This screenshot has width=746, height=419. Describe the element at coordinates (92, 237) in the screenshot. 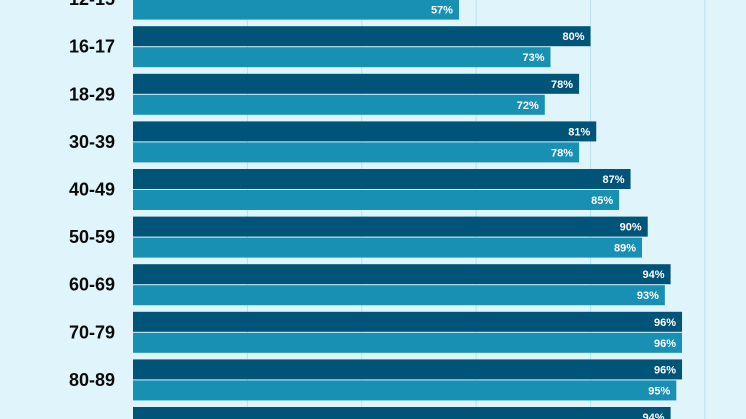

I see `category-label: 50-59` at that location.